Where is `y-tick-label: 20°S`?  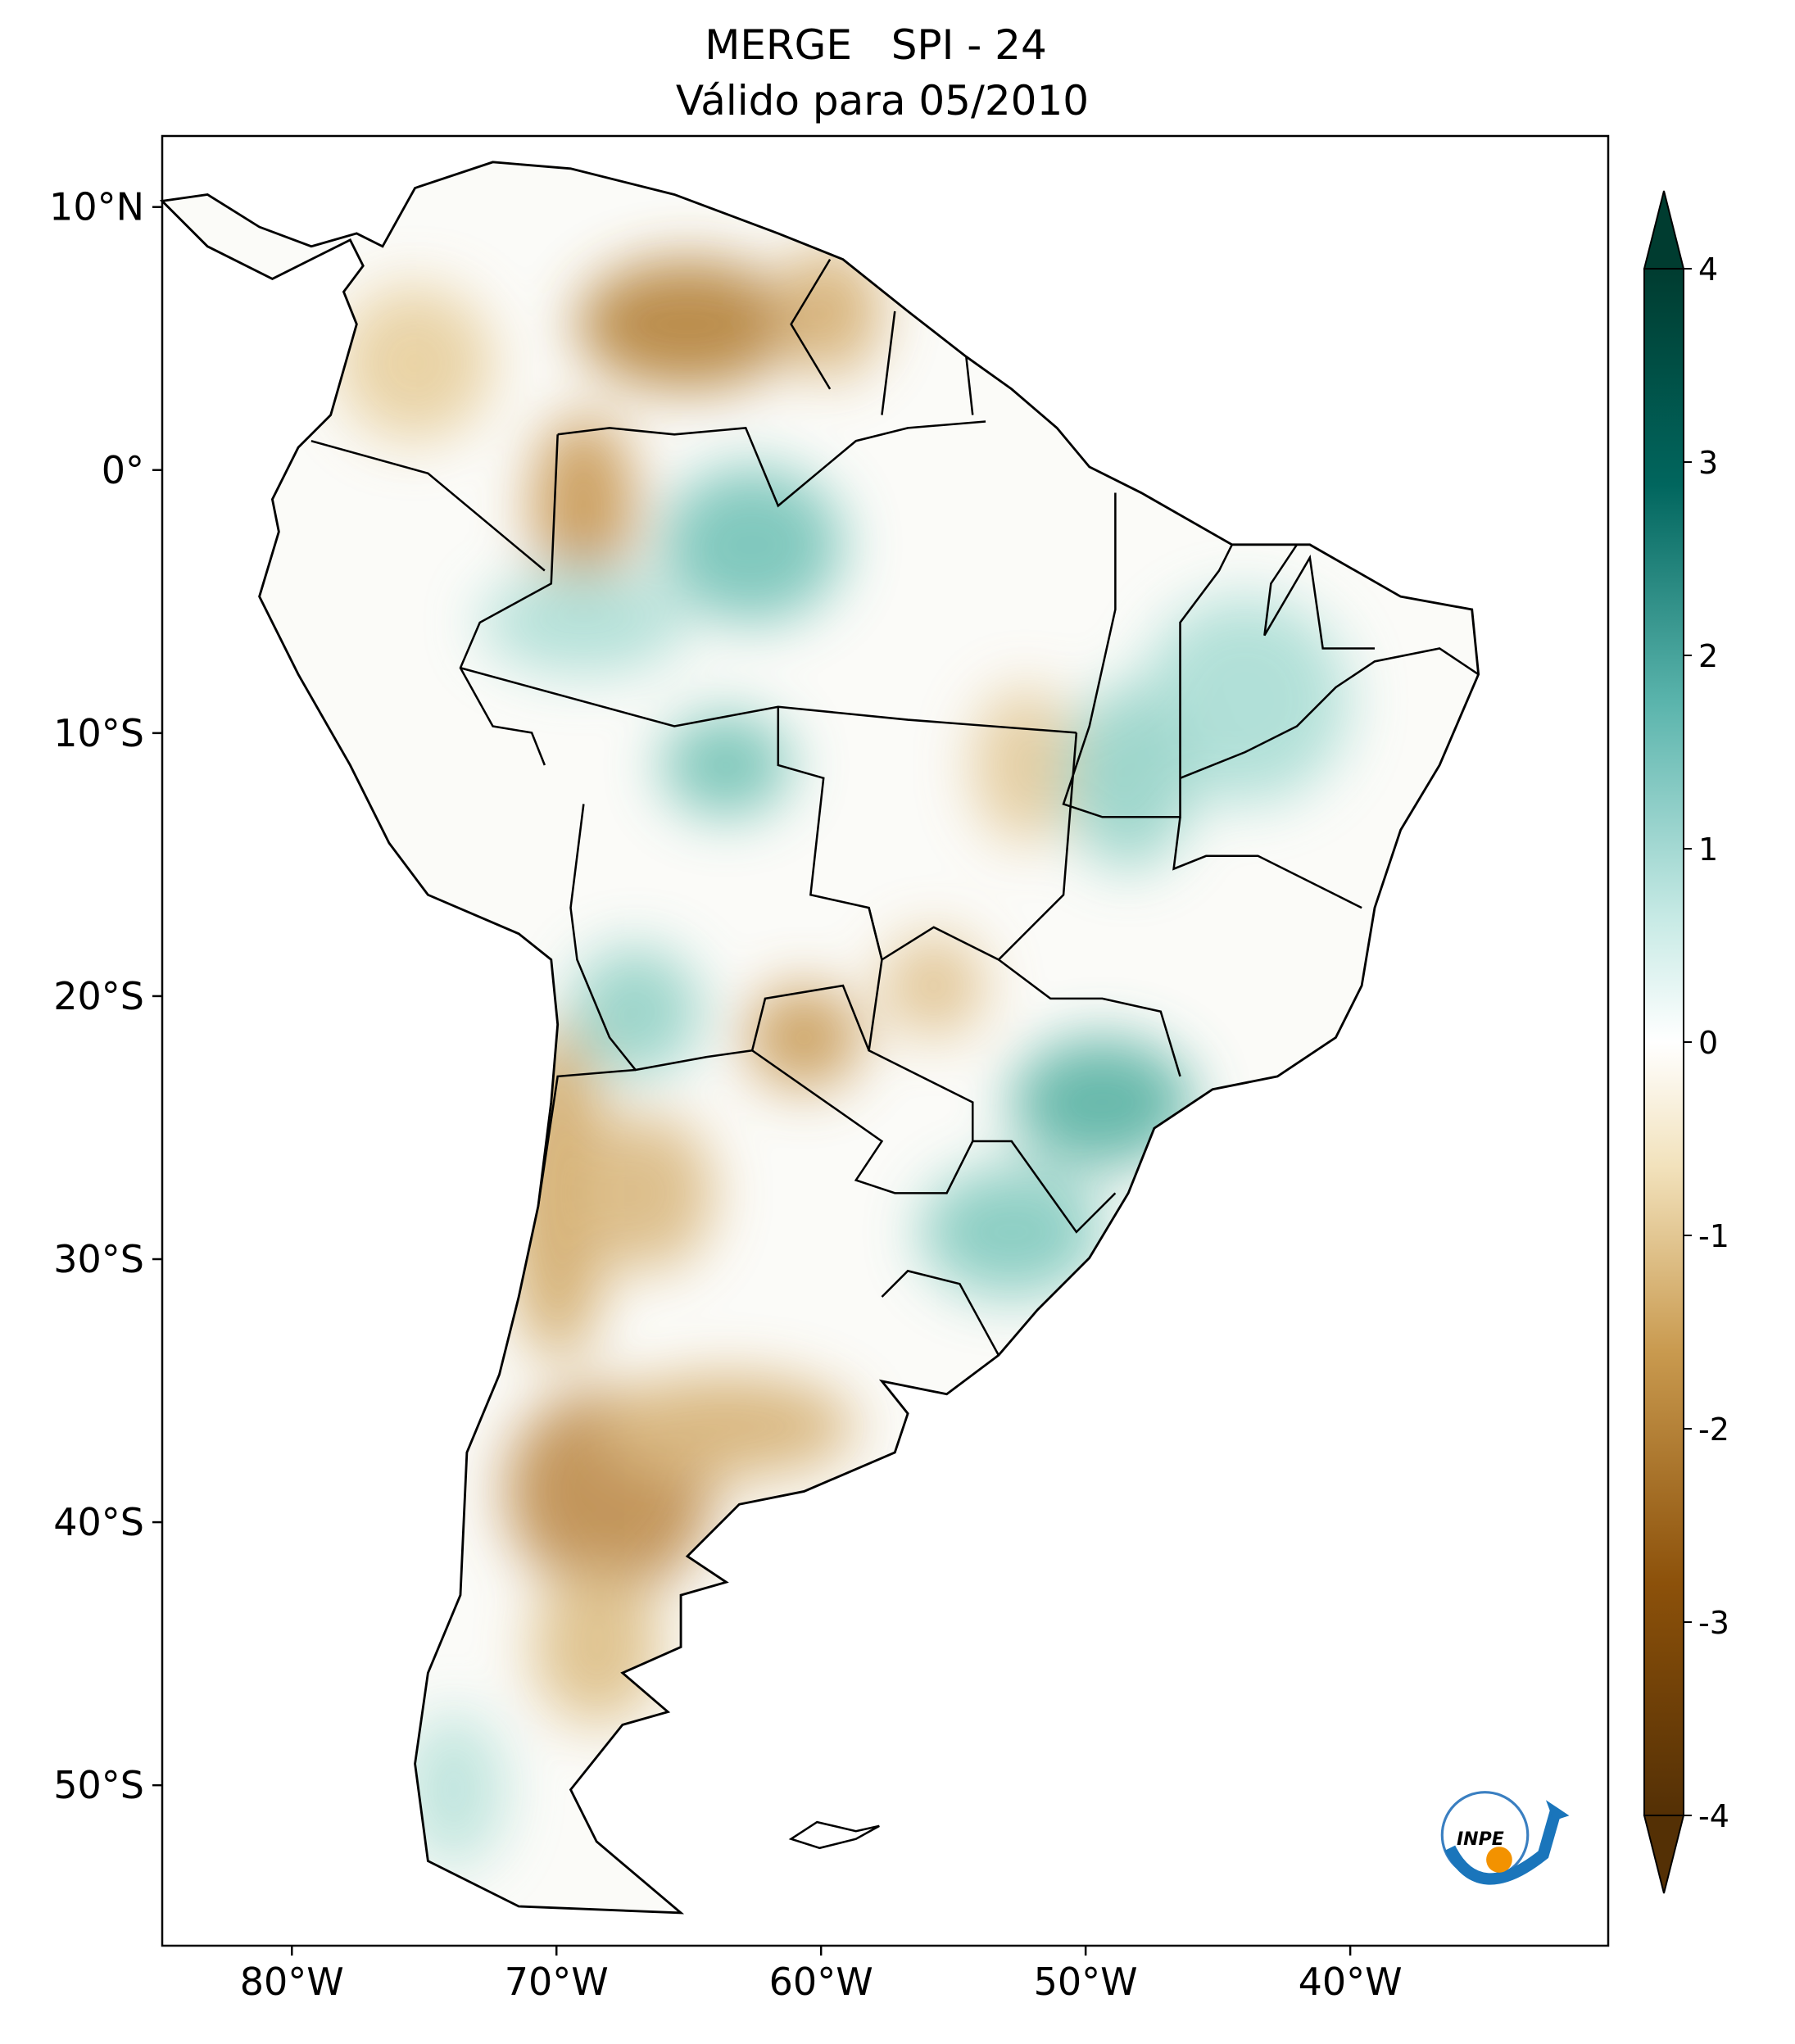 y-tick-label: 20°S is located at coordinates (98, 996).